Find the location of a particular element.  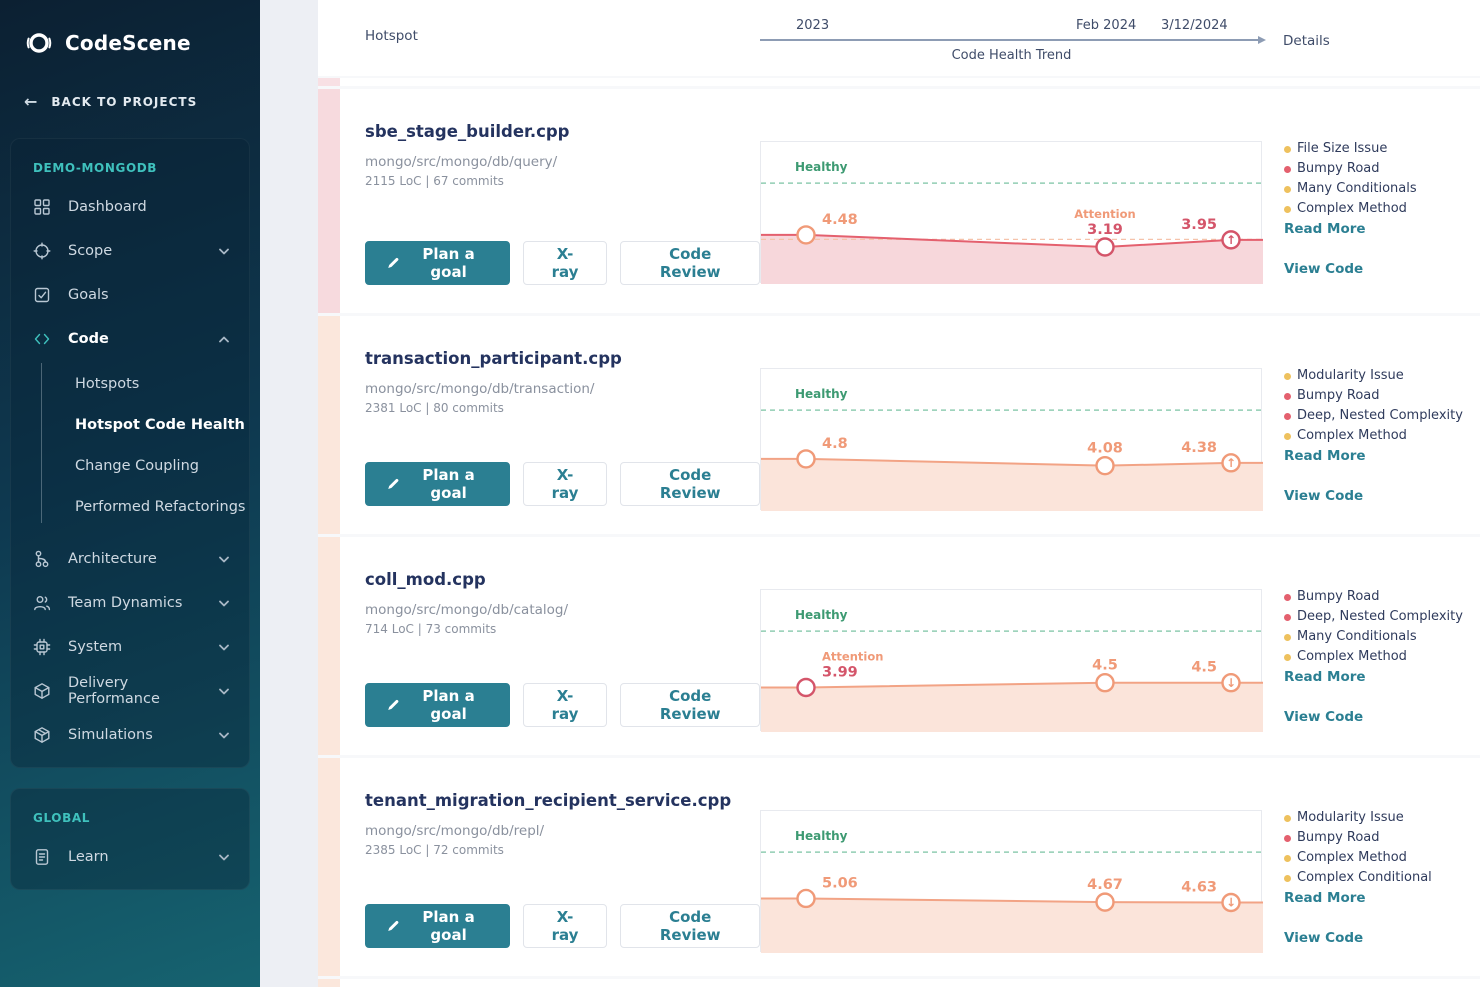

sidebar-item-simulations: Simulations is located at coordinates (130, 735).